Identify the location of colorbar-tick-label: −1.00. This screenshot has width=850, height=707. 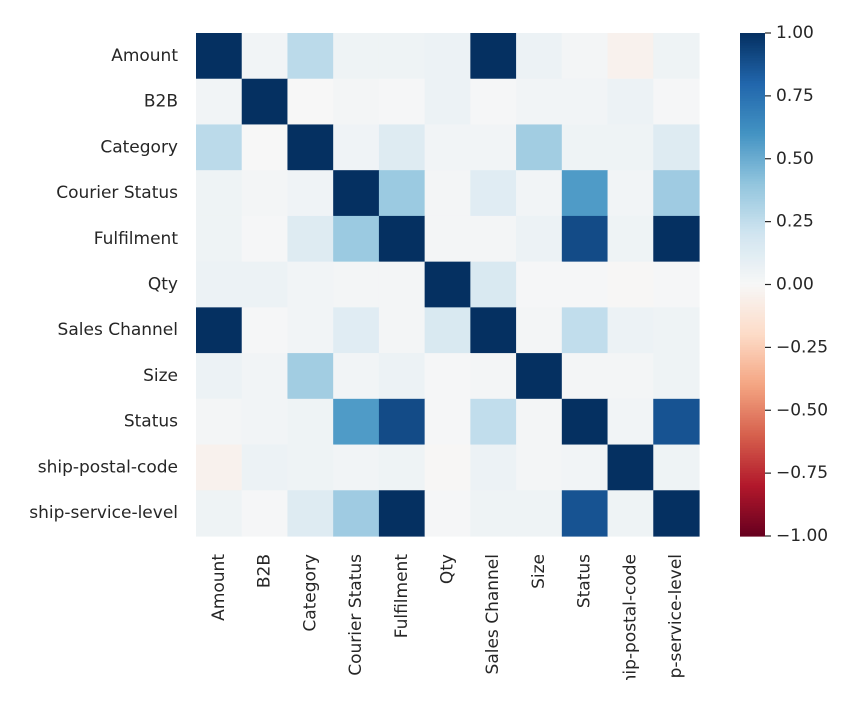
(802, 536).